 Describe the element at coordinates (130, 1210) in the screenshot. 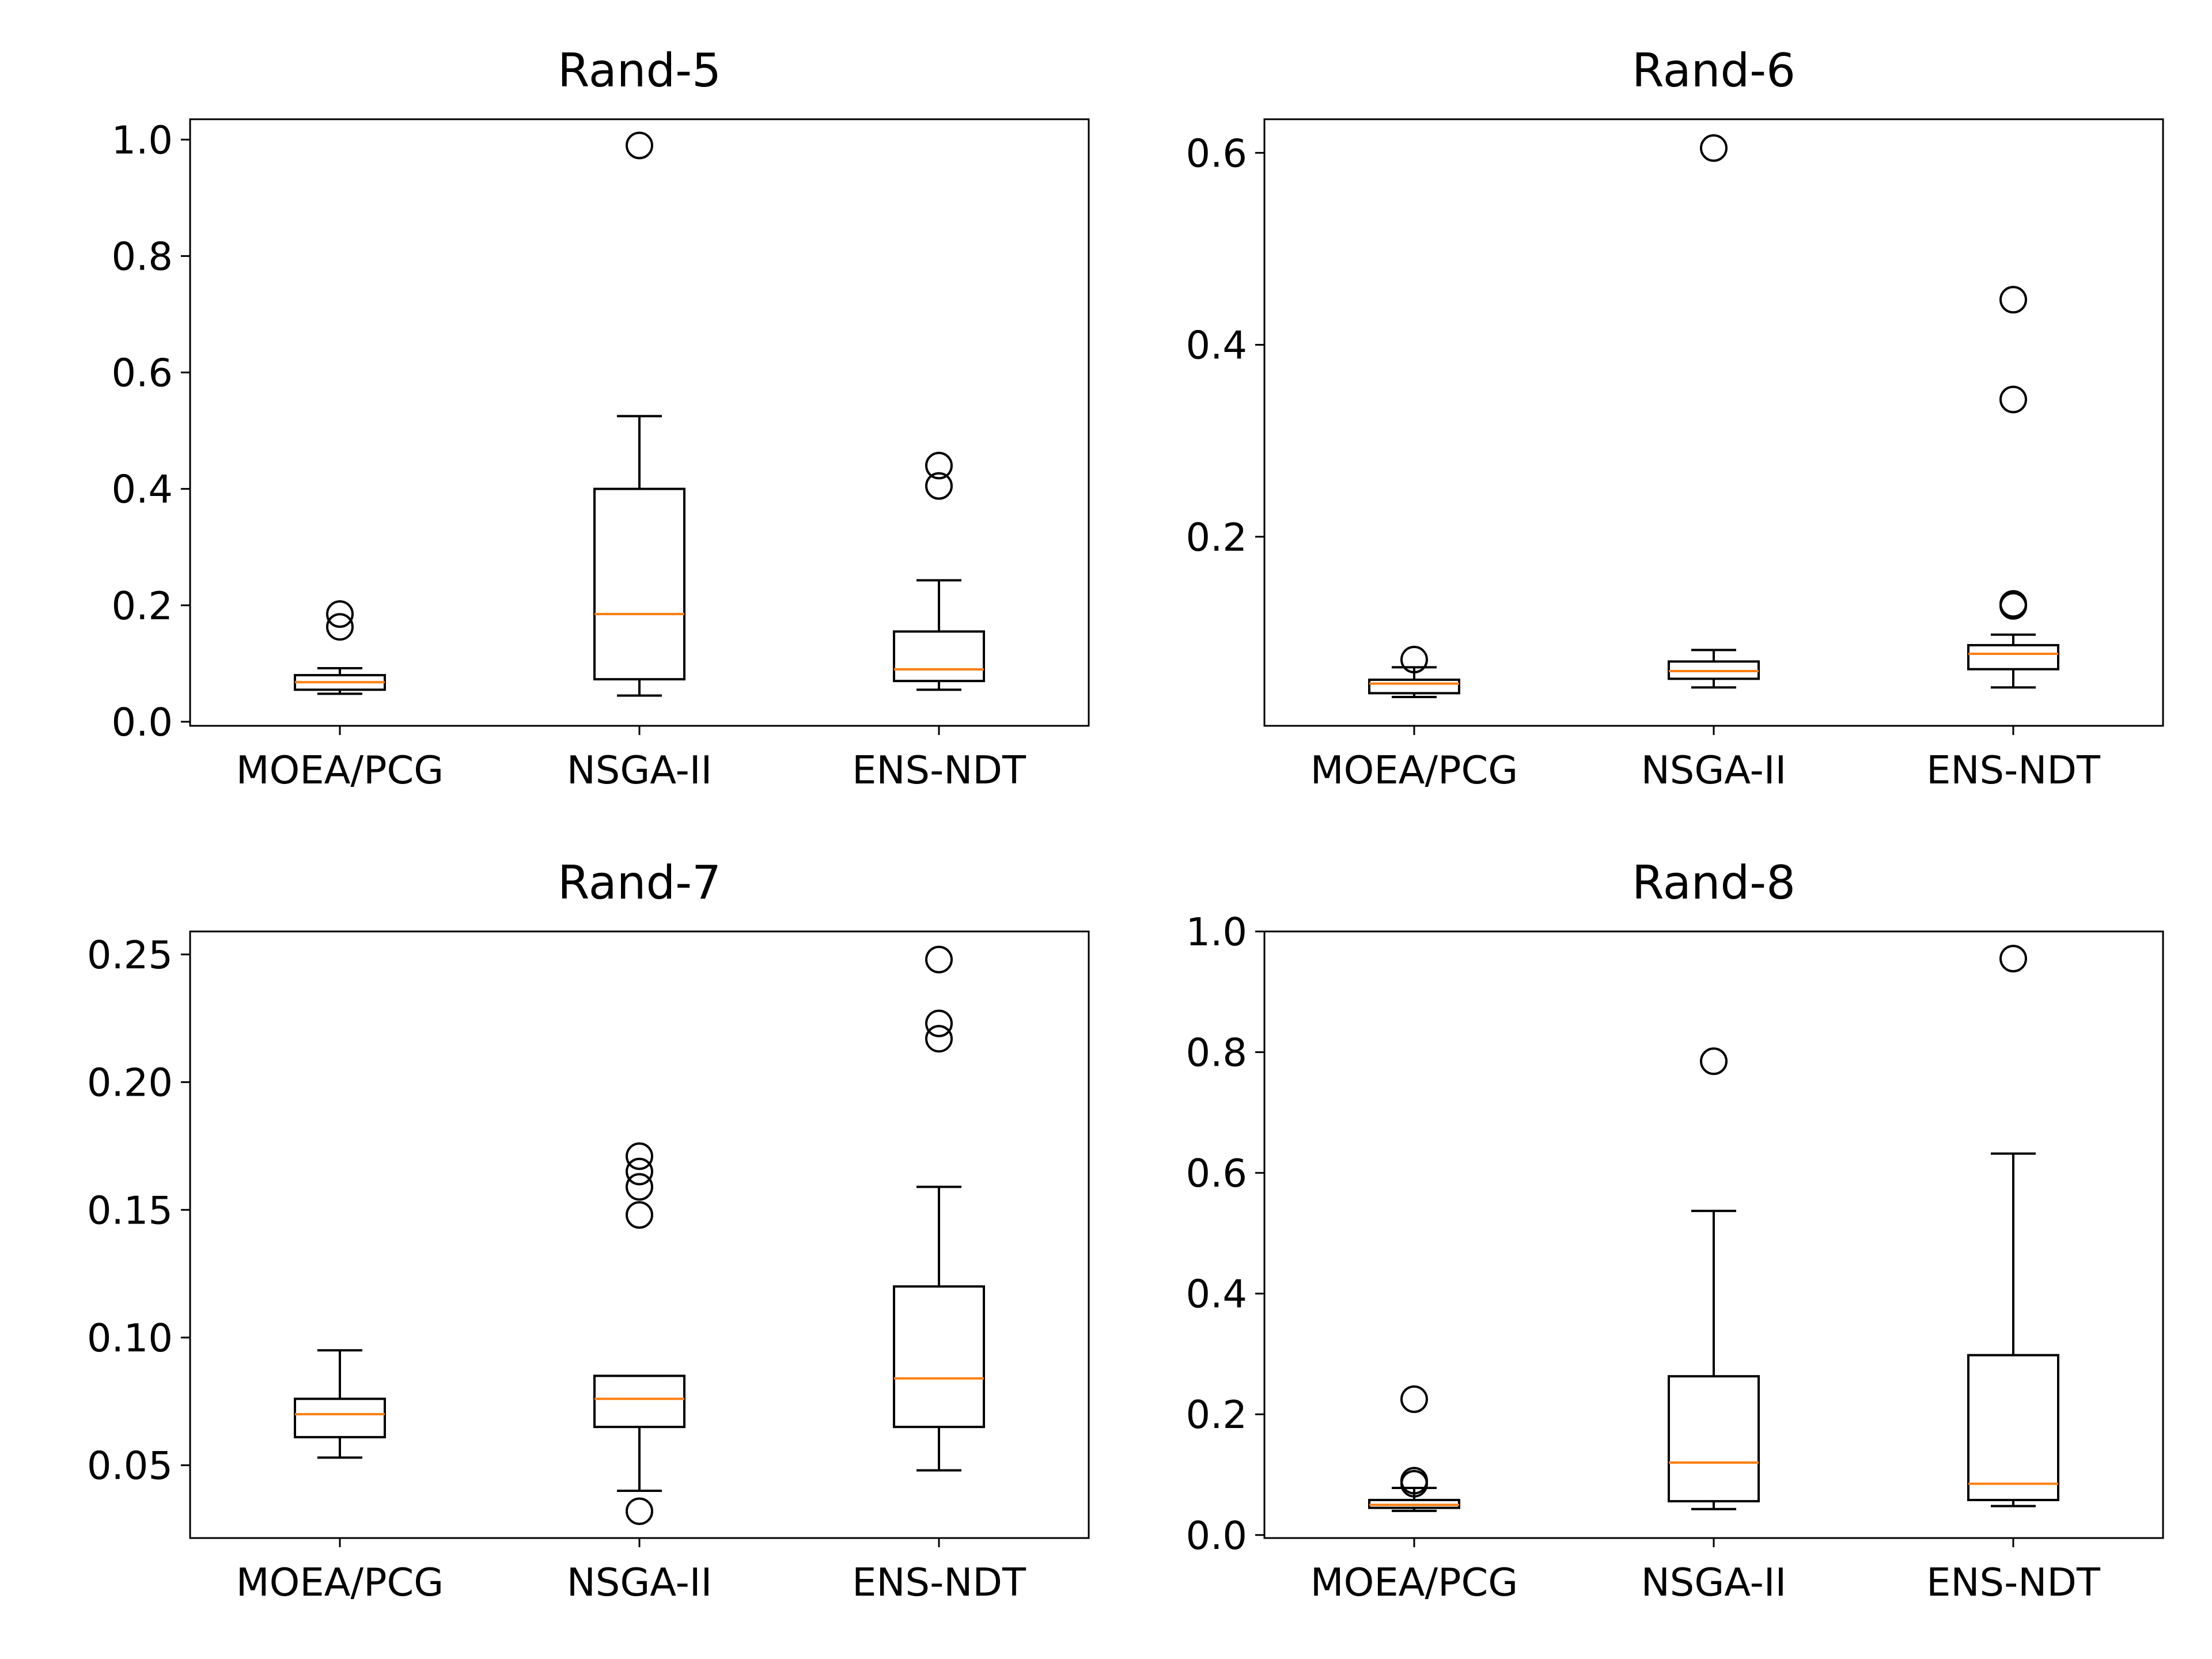

I see `y-tick-label: 0.15` at that location.